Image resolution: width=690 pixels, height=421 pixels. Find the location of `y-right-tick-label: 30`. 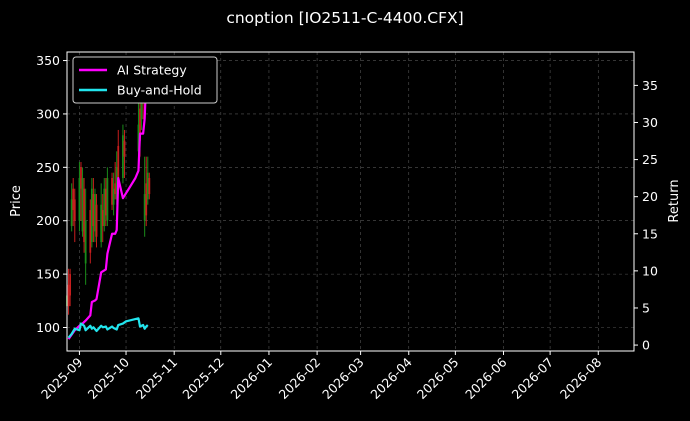

y-right-tick-label: 30 is located at coordinates (650, 122).